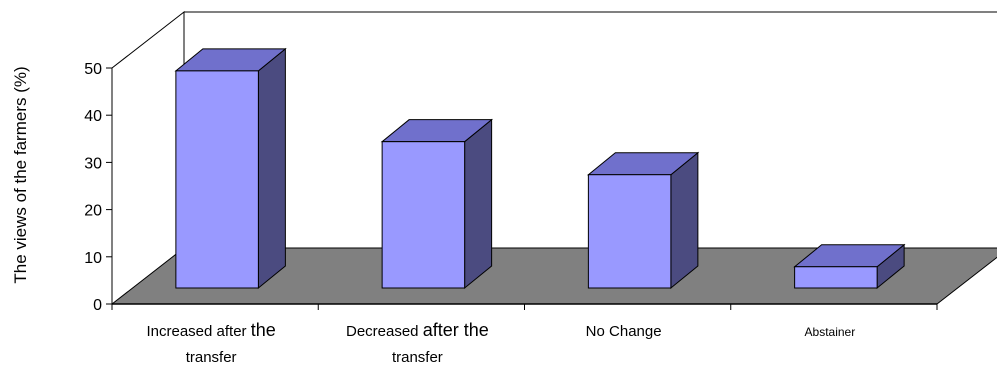 This screenshot has width=997, height=368. Describe the element at coordinates (263, 330) in the screenshot. I see `x-tick-label-part: the` at that location.